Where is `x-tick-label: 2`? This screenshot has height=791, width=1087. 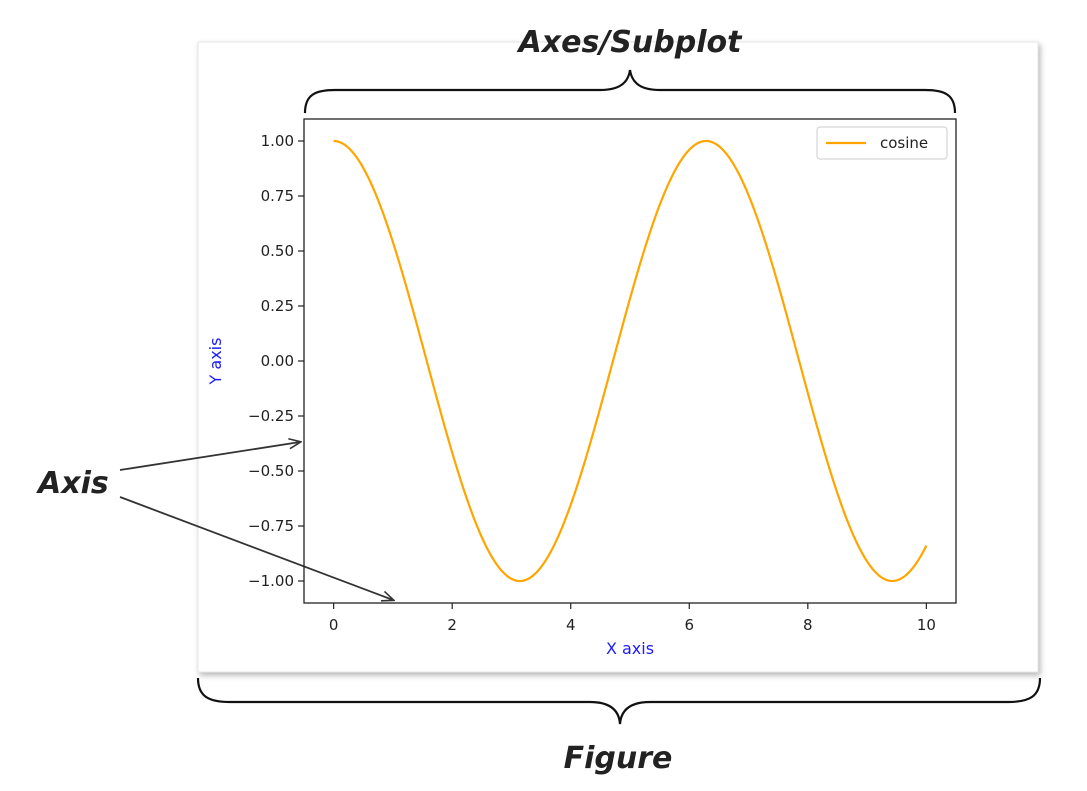
x-tick-label: 2 is located at coordinates (452, 625).